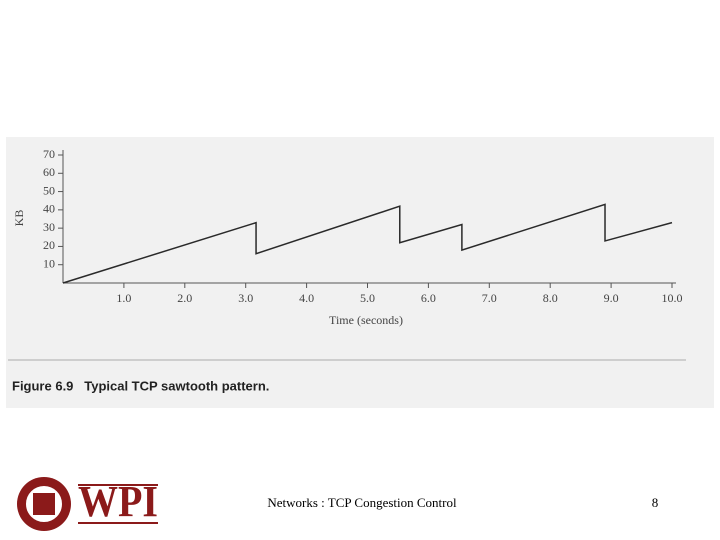 This screenshot has width=720, height=540. I want to click on y-tick-label: 40, so click(49, 209).